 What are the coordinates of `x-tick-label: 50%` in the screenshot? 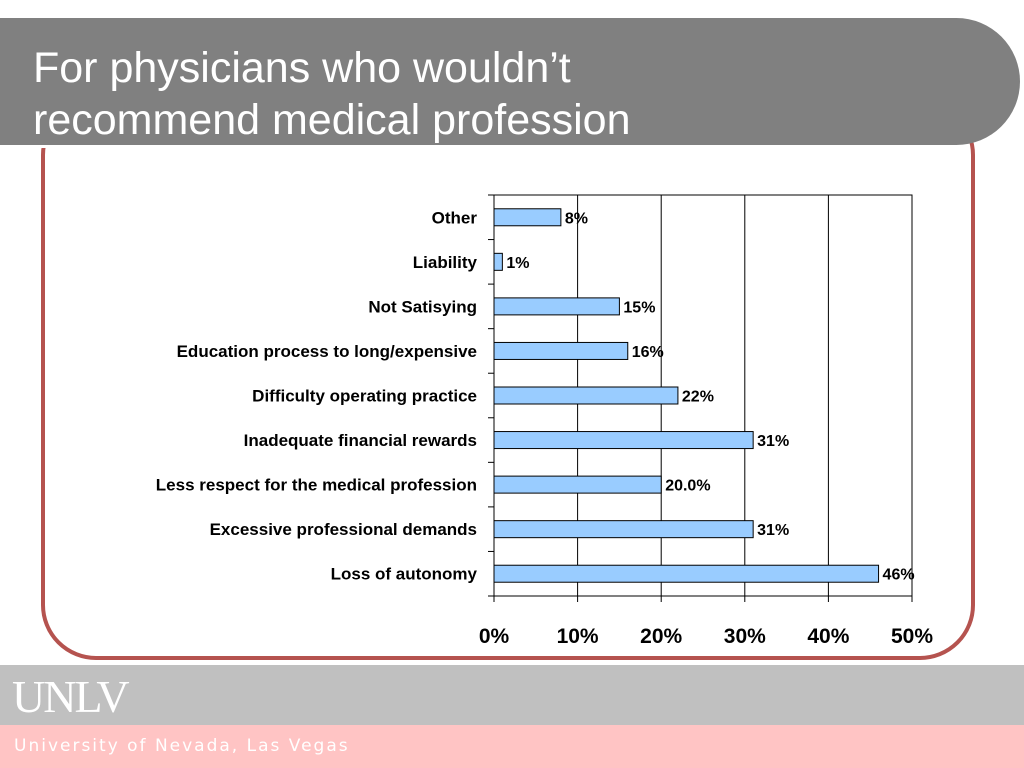 It's located at (912, 636).